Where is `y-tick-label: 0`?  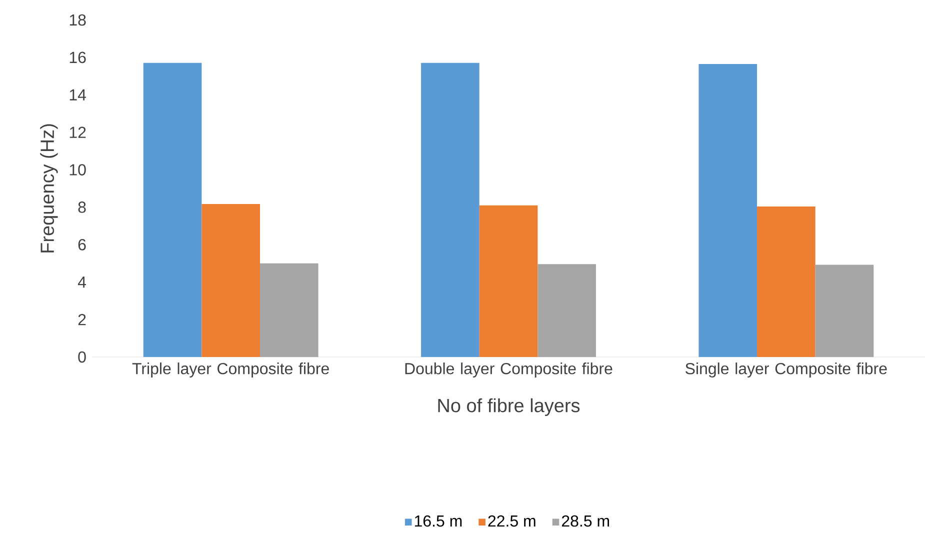
y-tick-label: 0 is located at coordinates (82, 357).